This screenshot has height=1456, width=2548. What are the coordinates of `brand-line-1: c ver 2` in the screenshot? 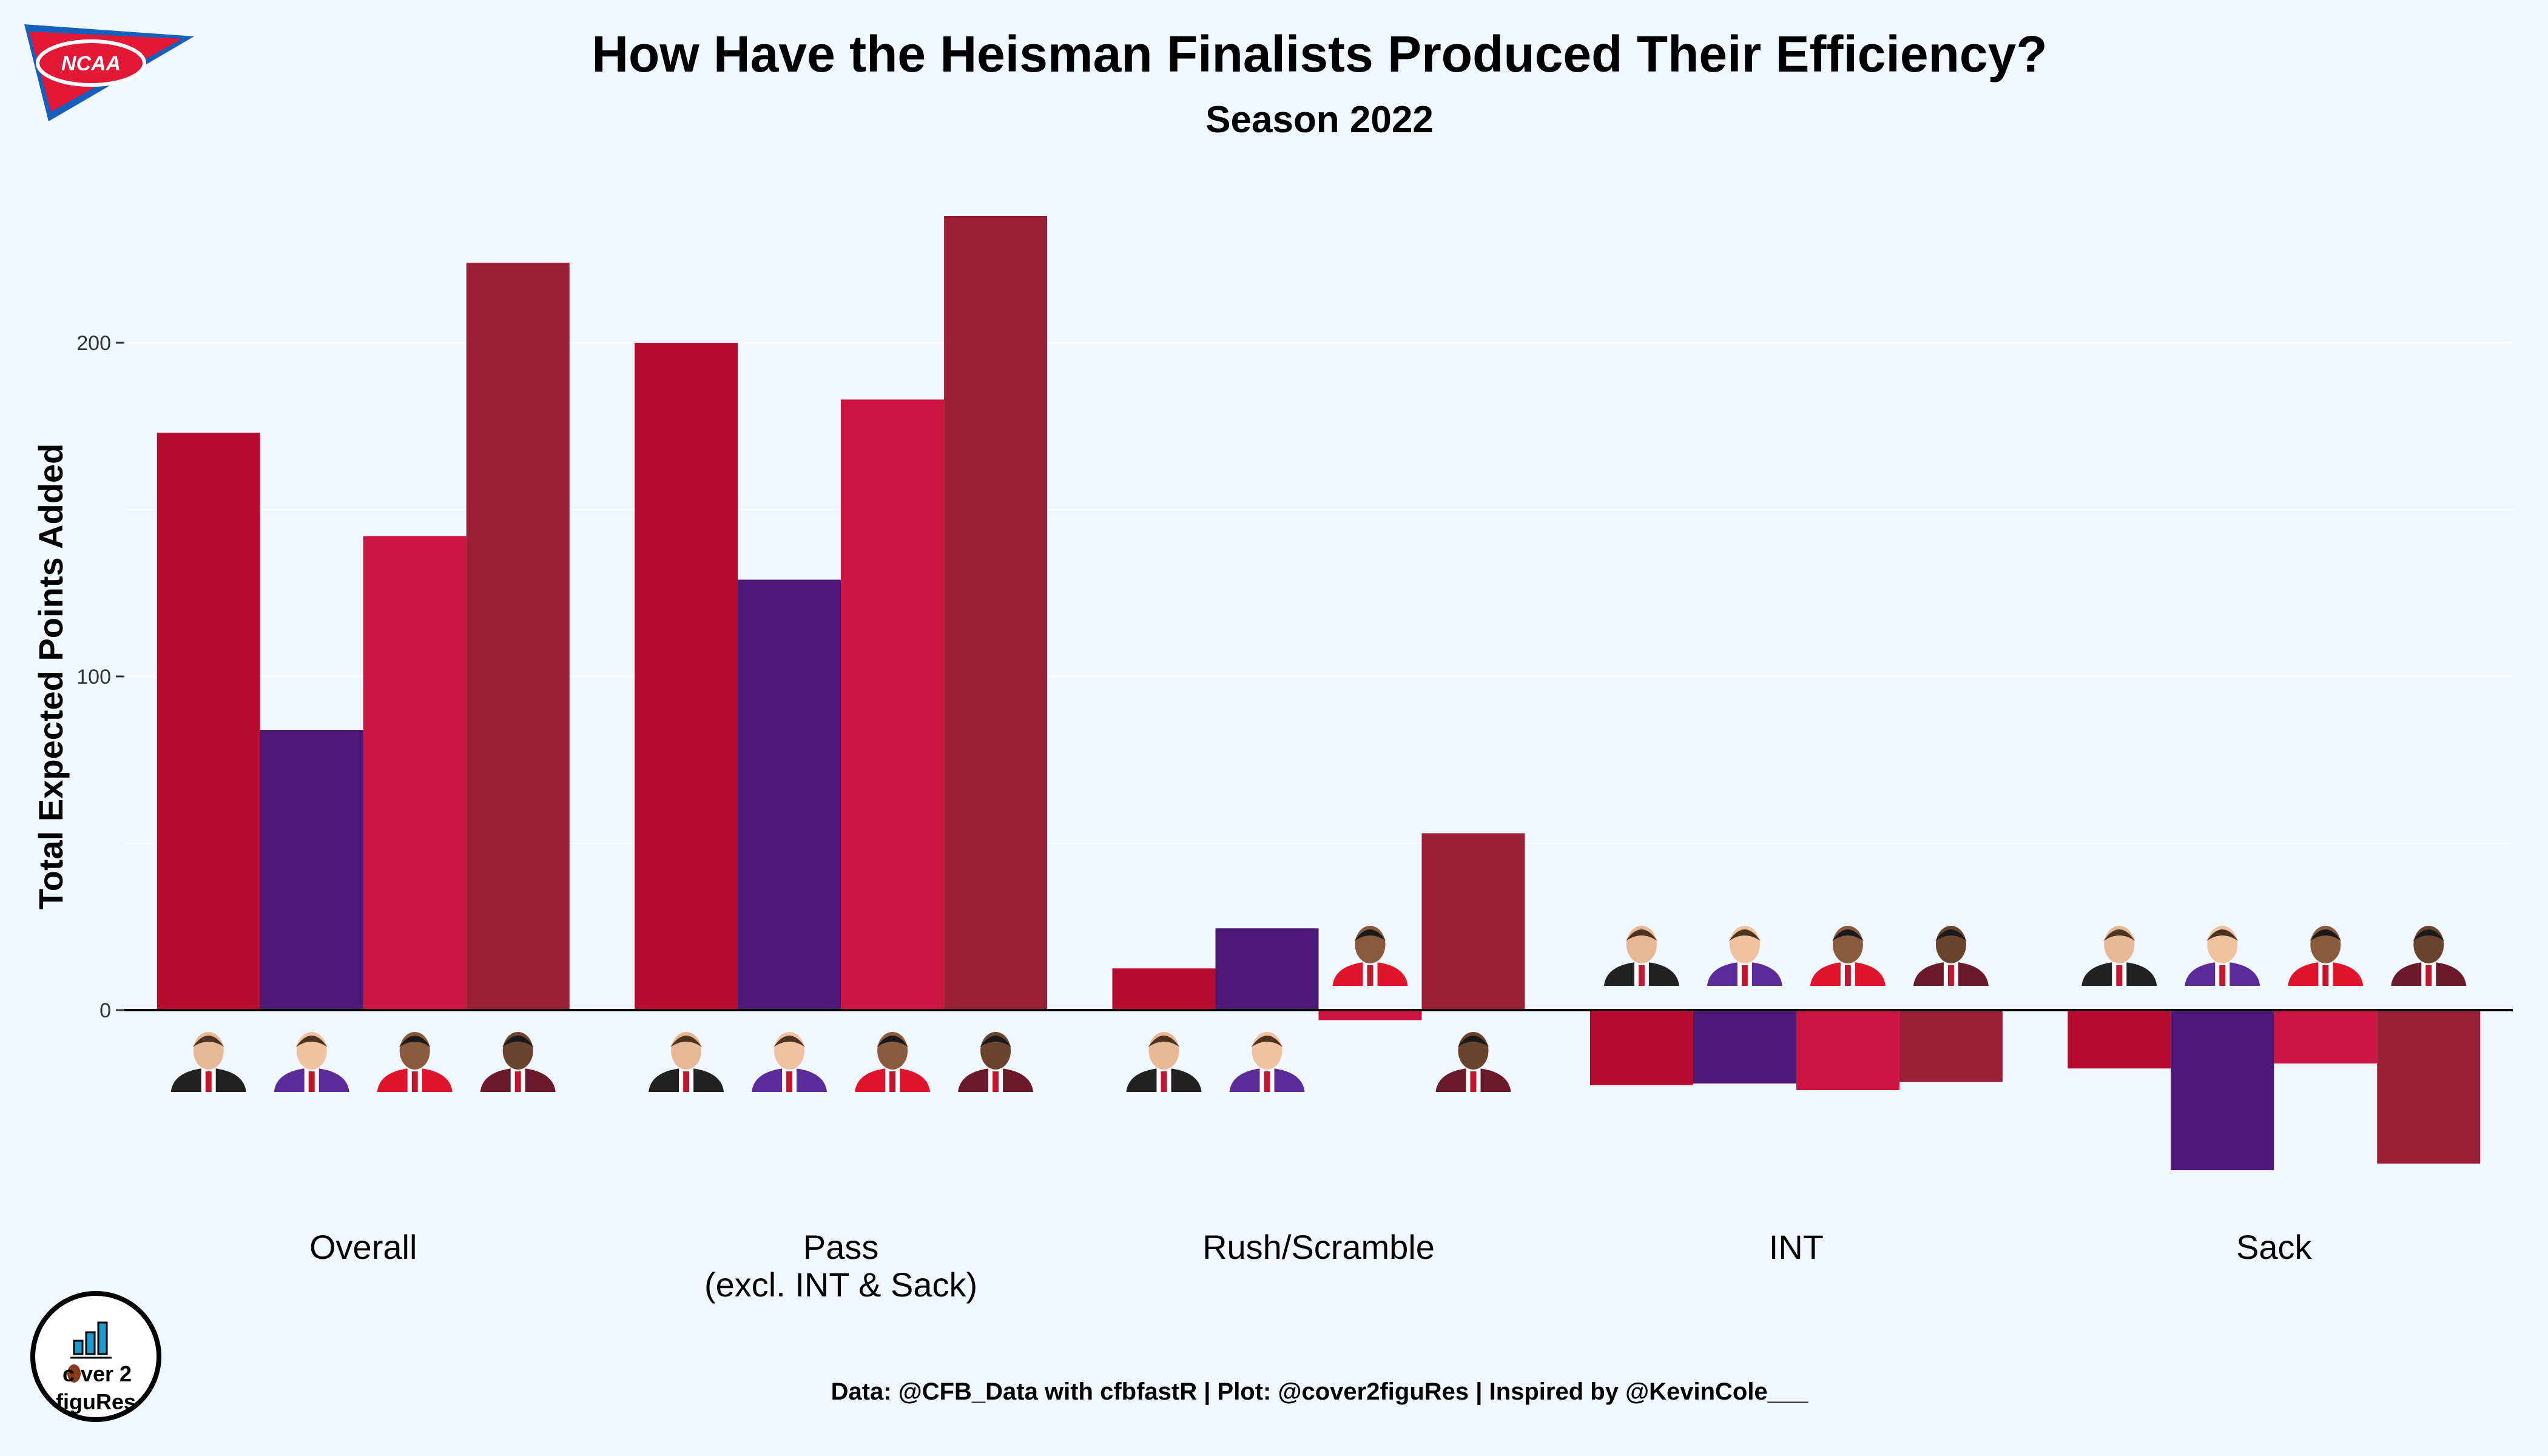 It's located at (97, 1373).